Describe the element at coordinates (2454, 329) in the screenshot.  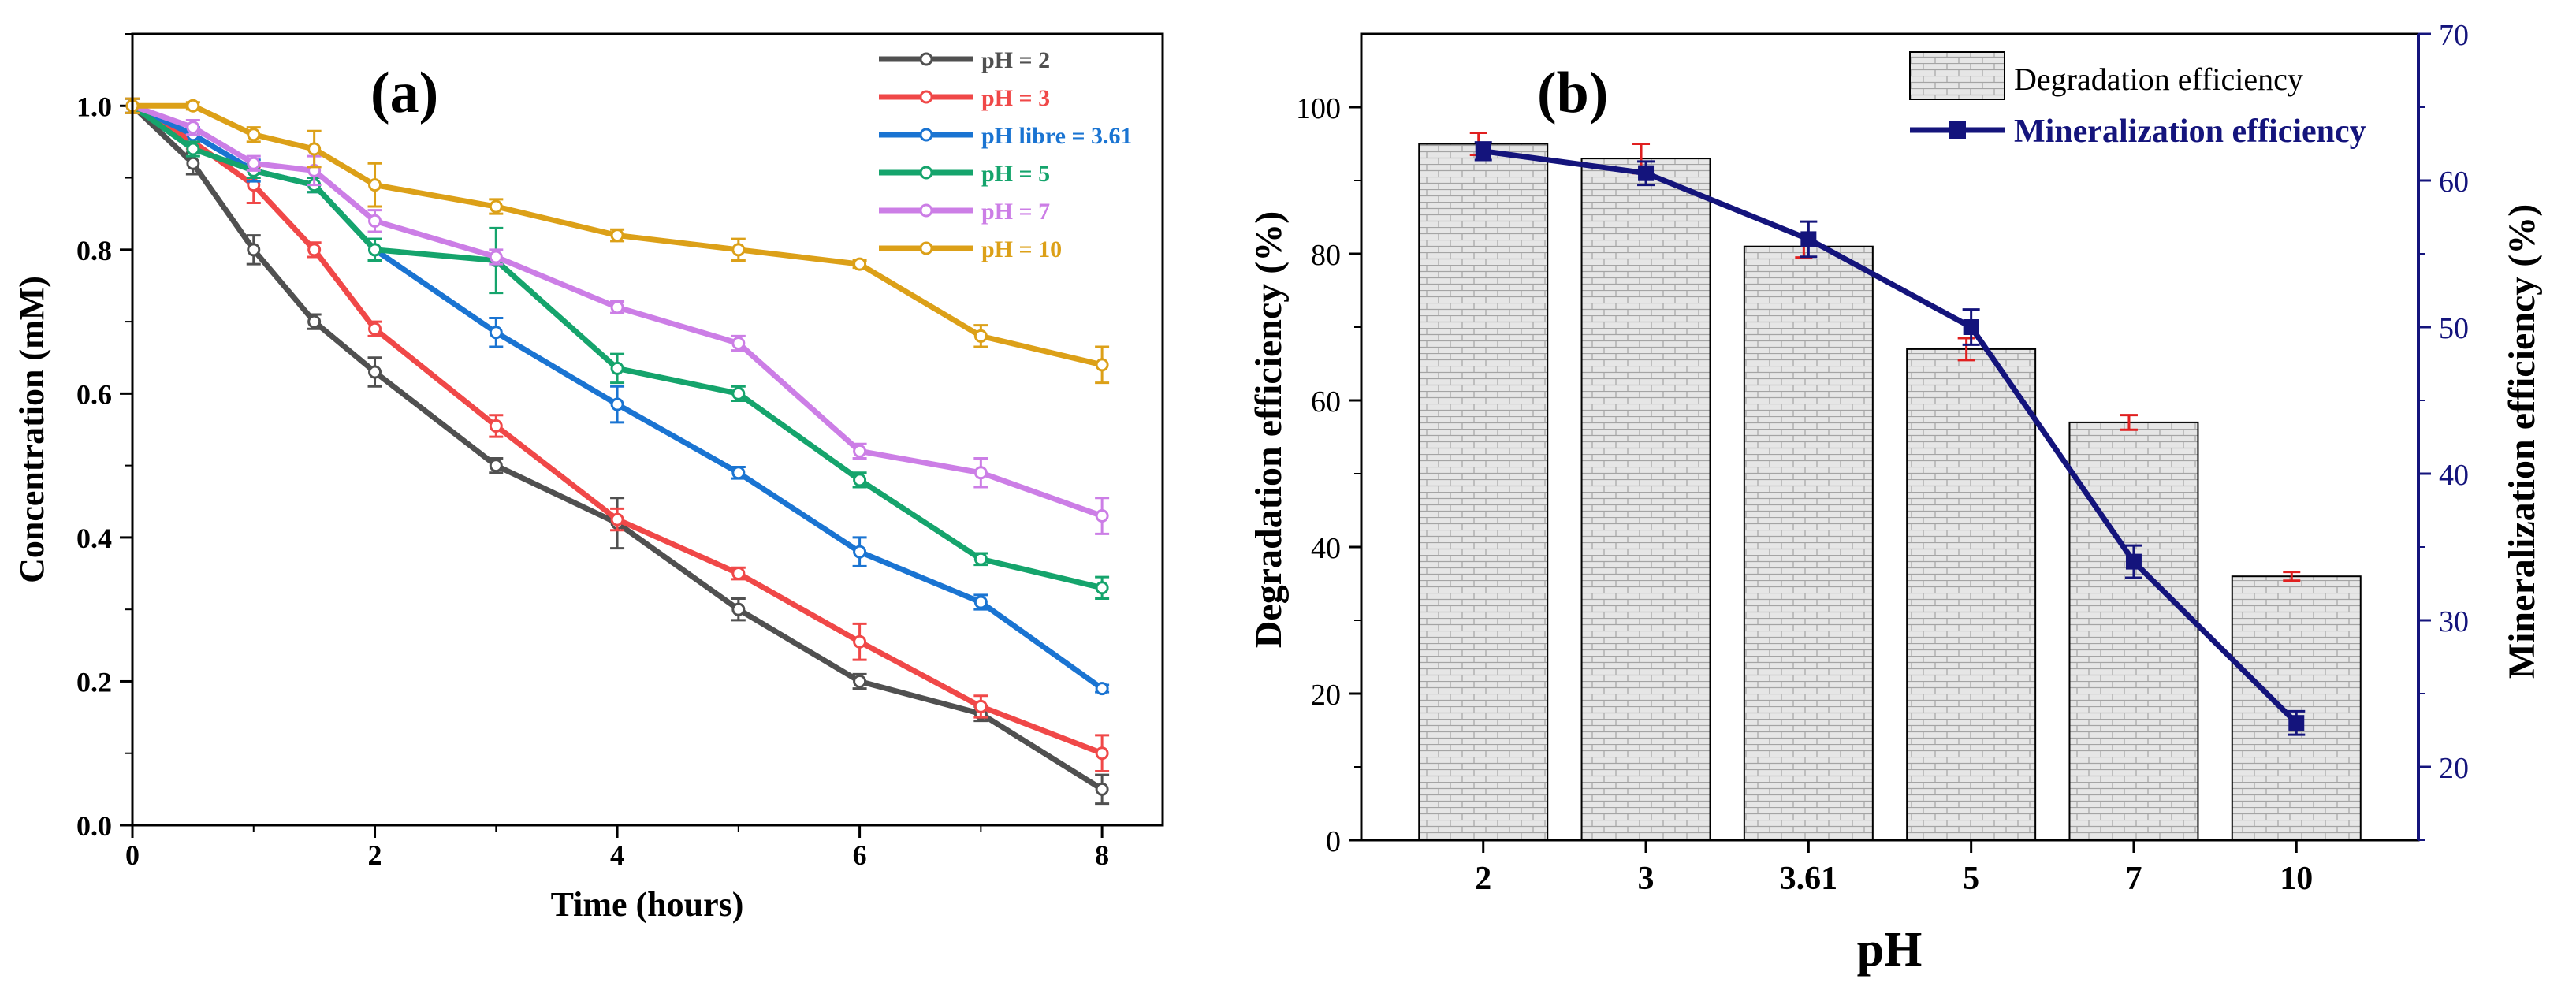
I see `right-y-tick-label: 50` at that location.